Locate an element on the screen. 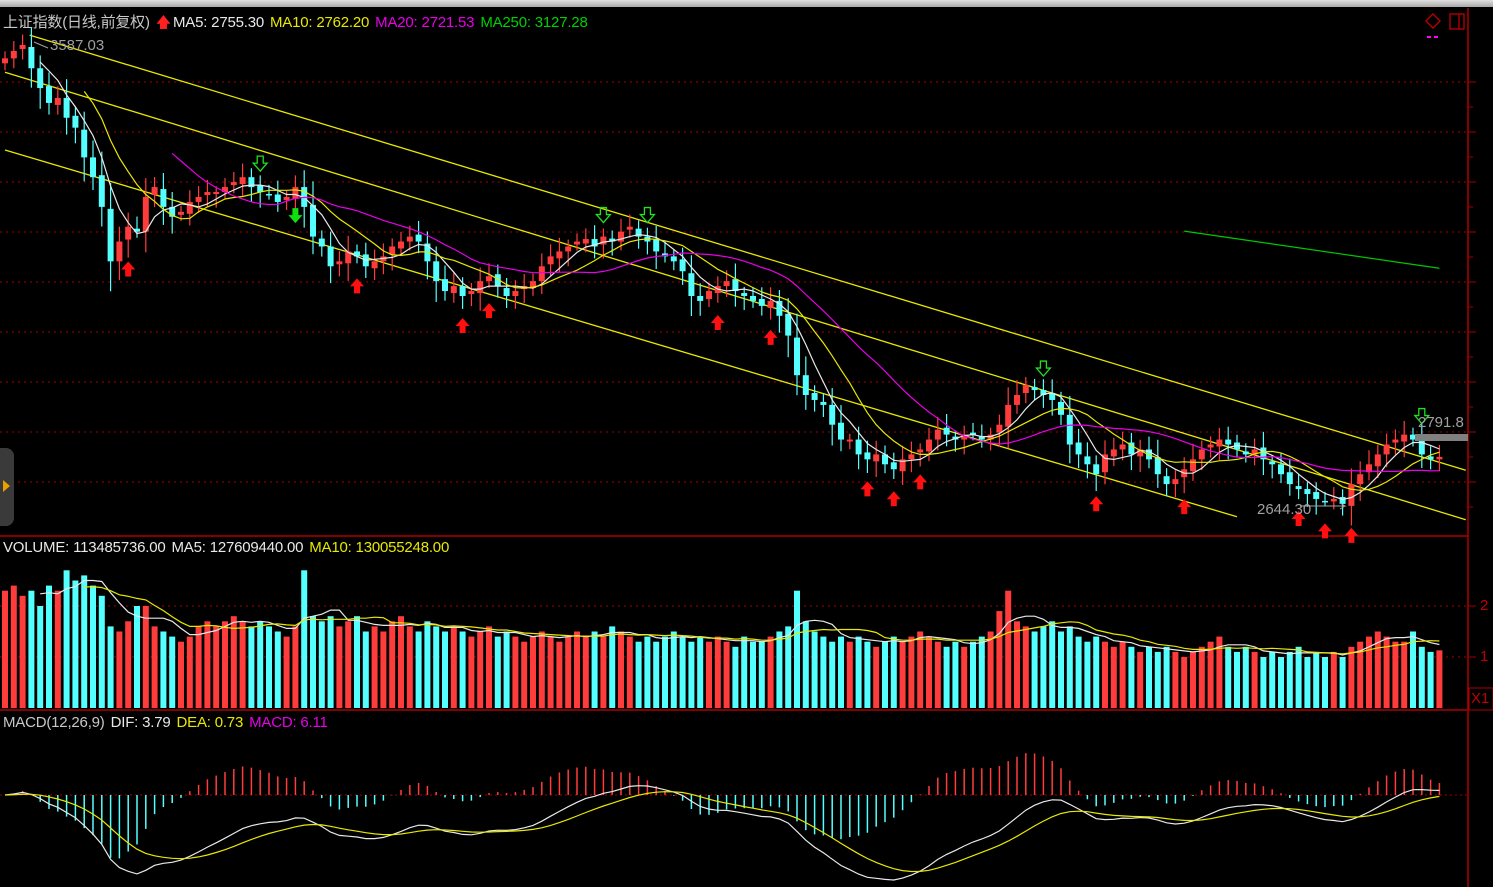 This screenshot has width=1493, height=887. sell-arrow-icon is located at coordinates (1422, 416).